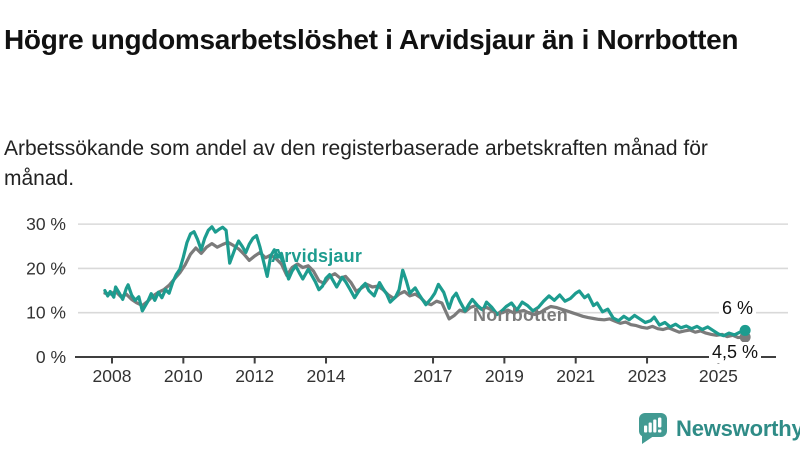  I want to click on y-tick-label: 20 %, so click(46, 268).